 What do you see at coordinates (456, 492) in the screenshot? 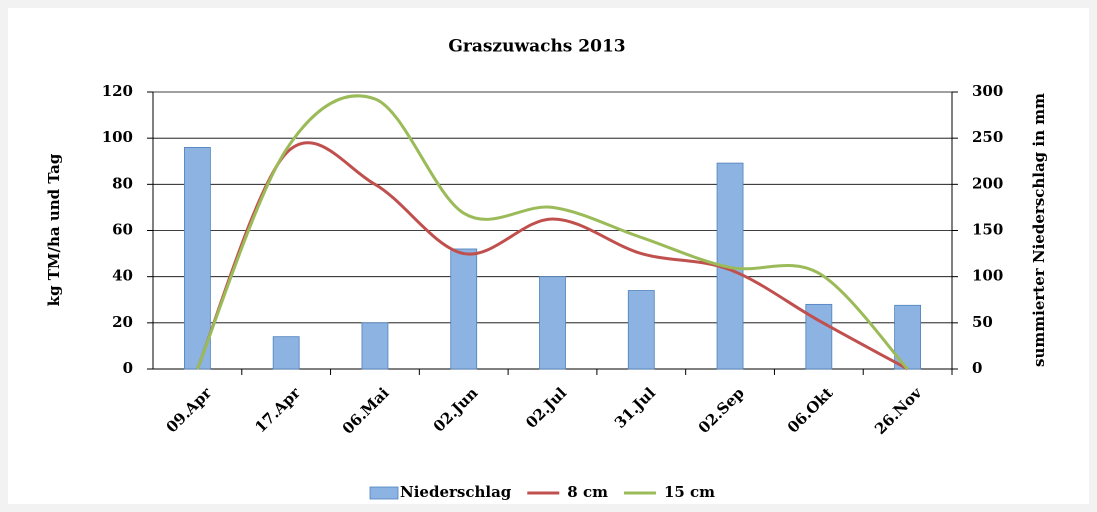
I see `legend-label: Niederschlag` at bounding box center [456, 492].